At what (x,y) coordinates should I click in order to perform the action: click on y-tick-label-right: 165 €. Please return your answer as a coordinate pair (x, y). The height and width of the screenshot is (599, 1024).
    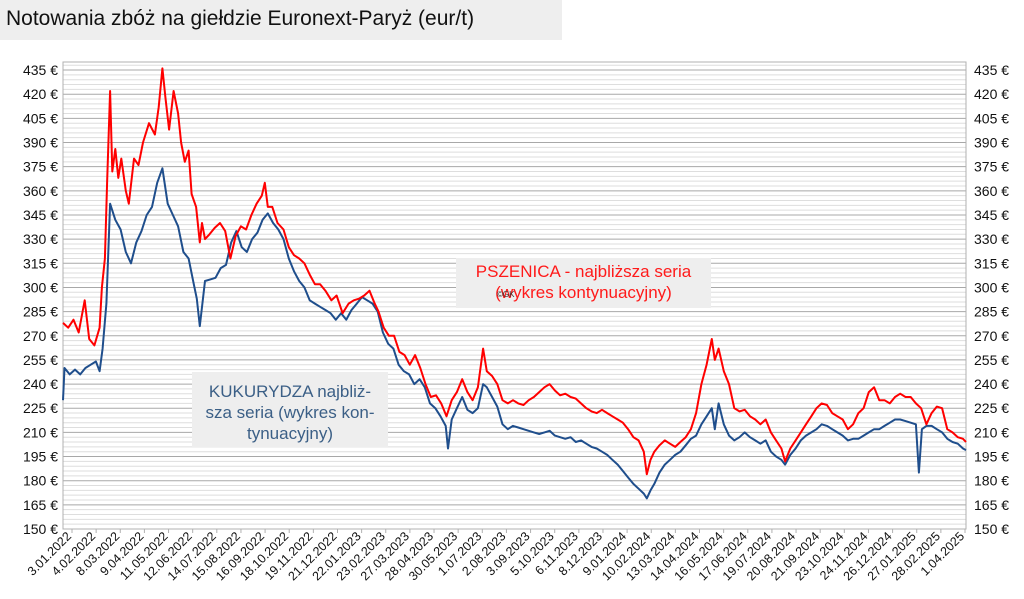
    Looking at the image, I should click on (991, 505).